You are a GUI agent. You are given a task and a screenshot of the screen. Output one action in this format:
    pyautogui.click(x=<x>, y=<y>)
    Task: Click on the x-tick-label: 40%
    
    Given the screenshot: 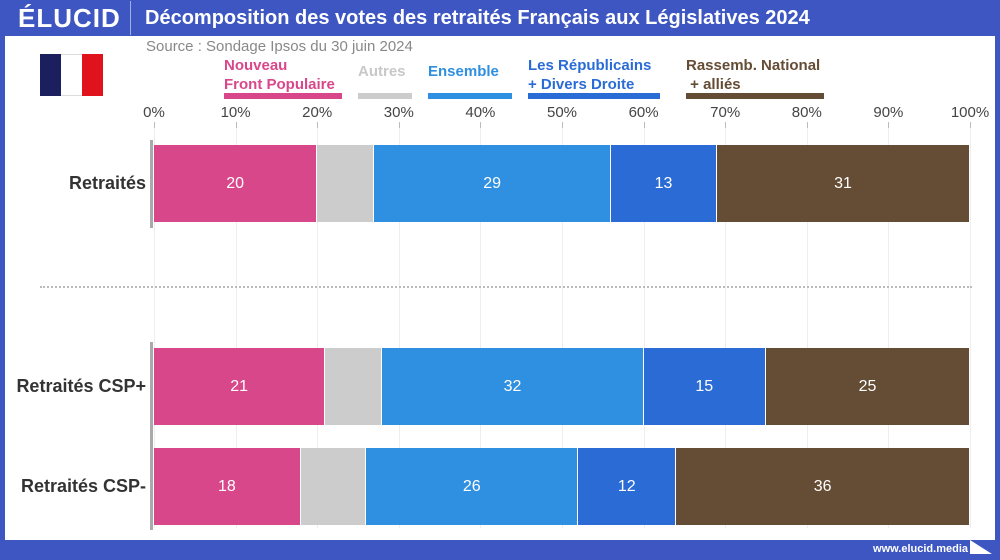 What is the action you would take?
    pyautogui.click(x=480, y=112)
    